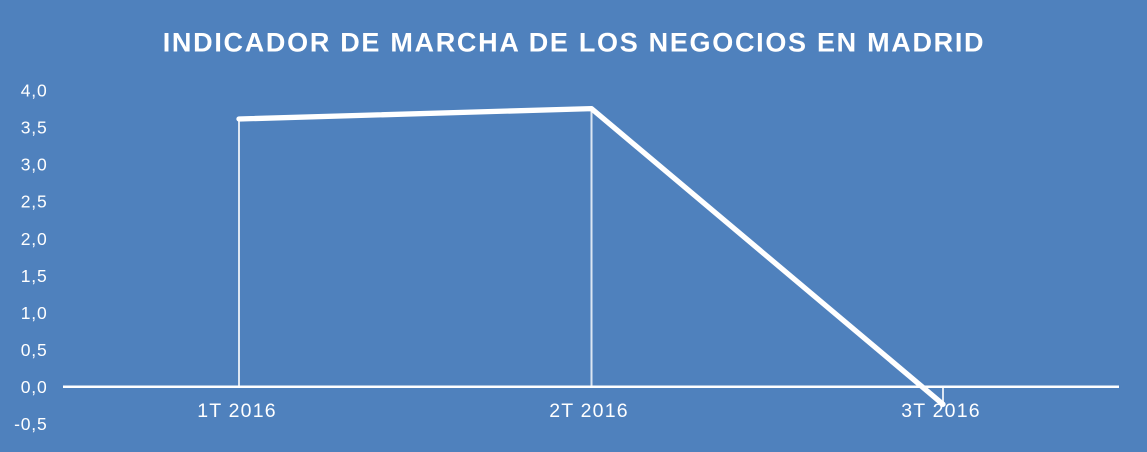  What do you see at coordinates (34, 350) in the screenshot?
I see `svg-text: 0,5` at bounding box center [34, 350].